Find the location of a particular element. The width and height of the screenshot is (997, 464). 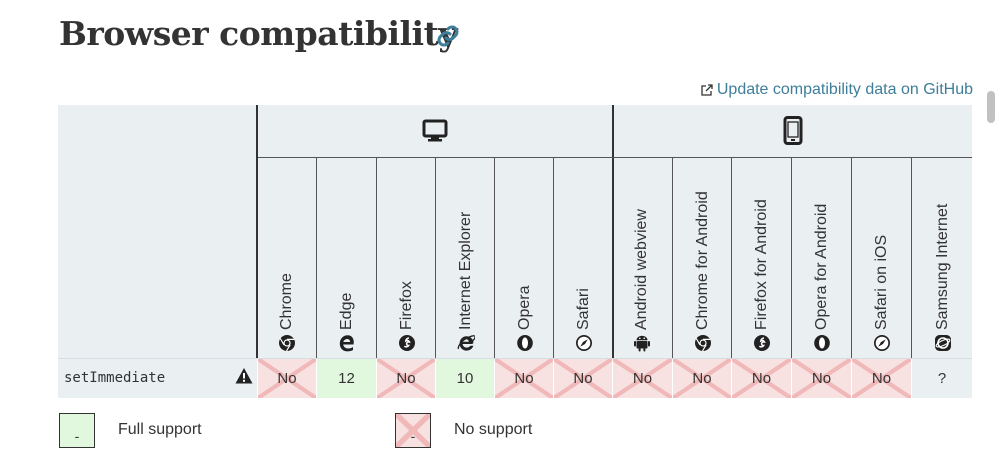

column-header: Firefox for Android is located at coordinates (761, 258).